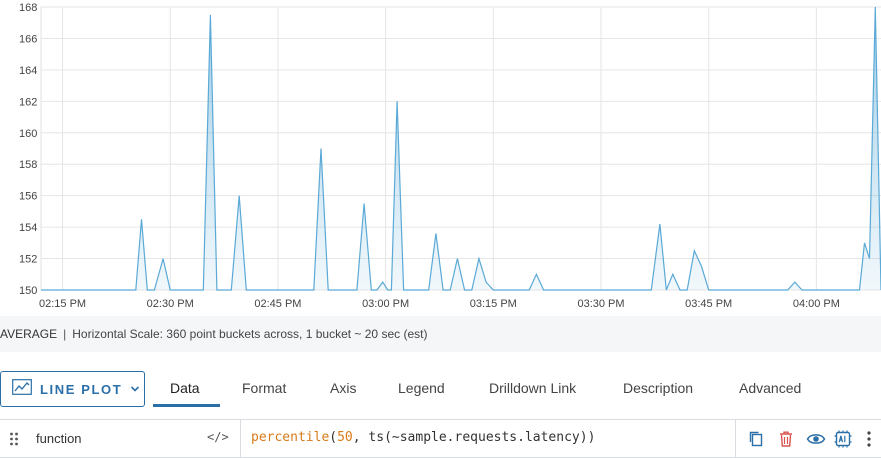 Image resolution: width=881 pixels, height=458 pixels. What do you see at coordinates (81, 389) in the screenshot?
I see `plot-type-label: LINE PLOT` at bounding box center [81, 389].